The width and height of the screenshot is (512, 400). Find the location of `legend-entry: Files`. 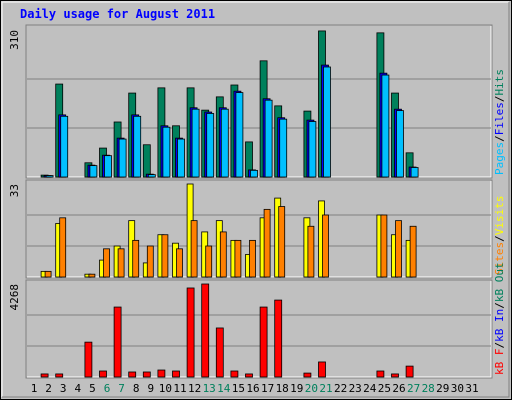

legend-entry: Files is located at coordinates (499, 118).